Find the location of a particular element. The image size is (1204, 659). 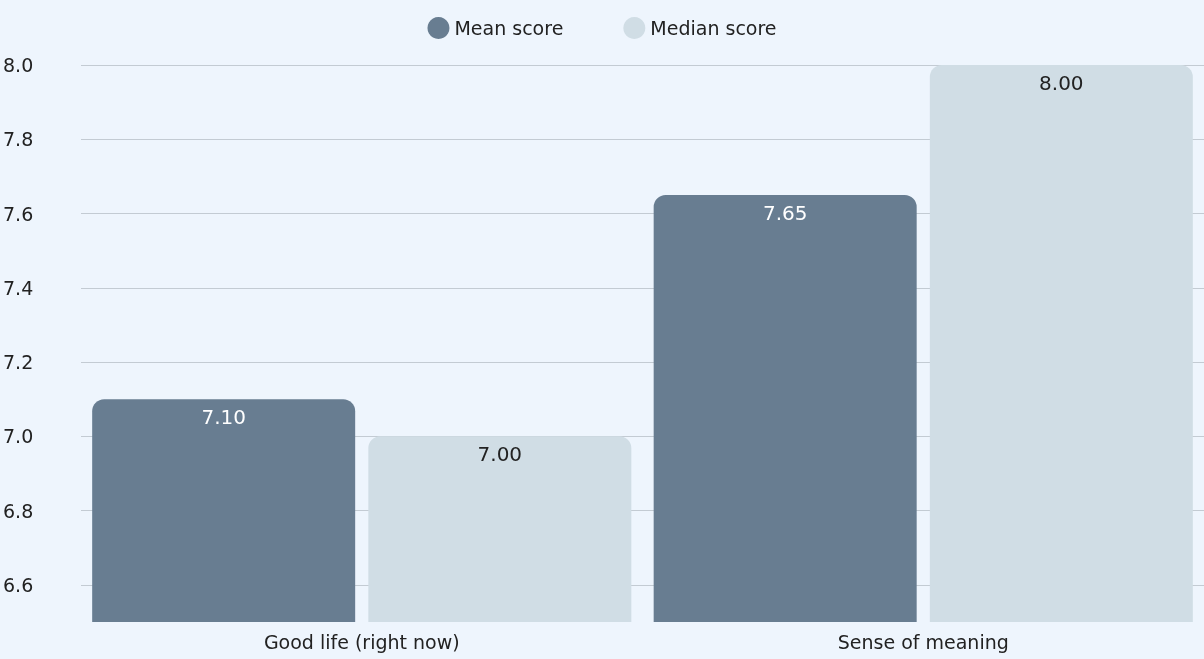

legend-label: Mean score is located at coordinates (509, 28).